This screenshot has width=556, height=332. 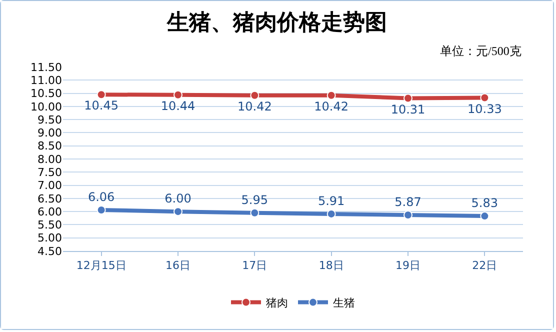 What do you see at coordinates (46, 107) in the screenshot?
I see `y-tick-label: 10.00` at bounding box center [46, 107].